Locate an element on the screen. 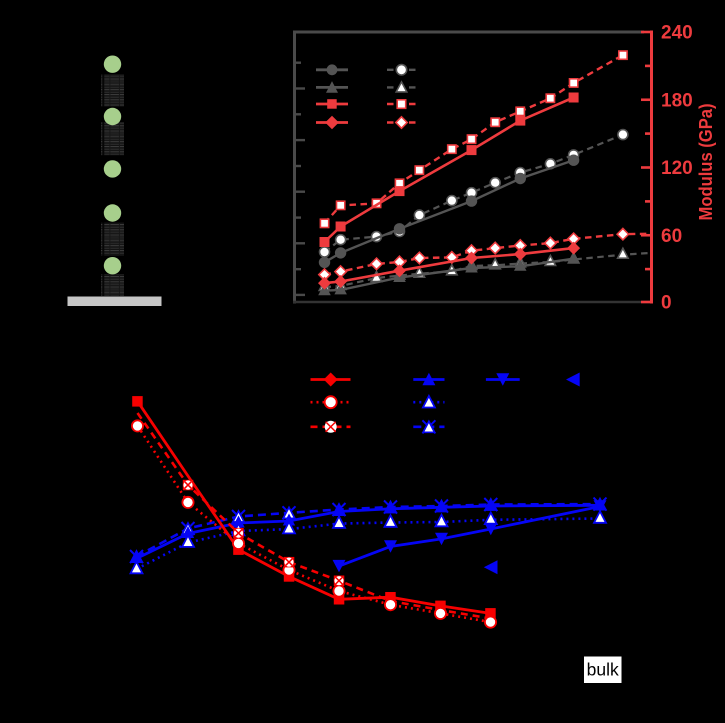  svg-text: 120 is located at coordinates (677, 168).